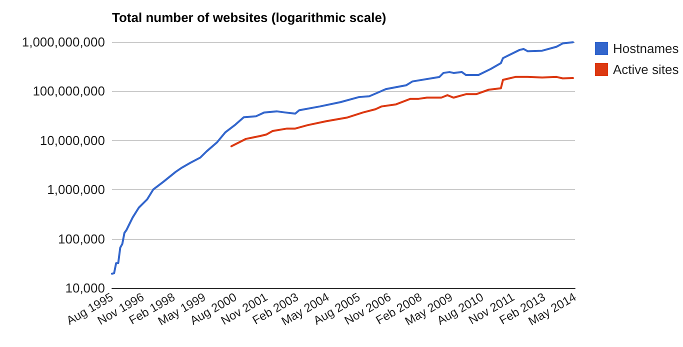  What do you see at coordinates (402, 112) in the screenshot?
I see `line-series` at bounding box center [402, 112].